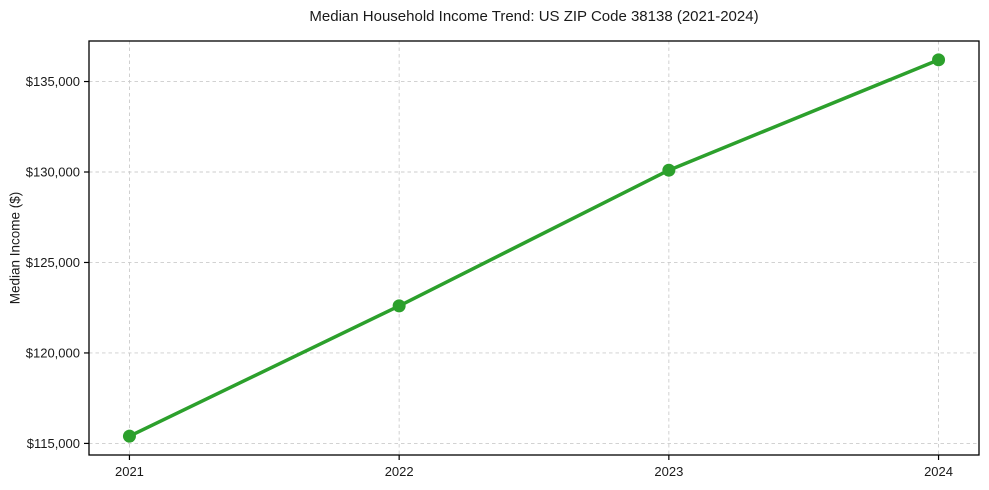  I want to click on y-tick-label: $135,000, so click(53, 81).